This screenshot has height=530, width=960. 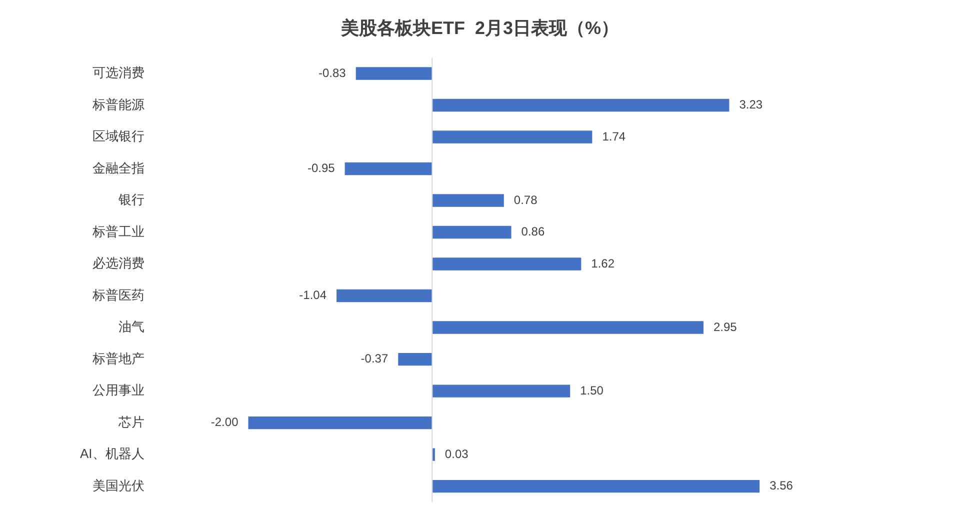 What do you see at coordinates (131, 326) in the screenshot?
I see `y-tick-label: 油气` at bounding box center [131, 326].